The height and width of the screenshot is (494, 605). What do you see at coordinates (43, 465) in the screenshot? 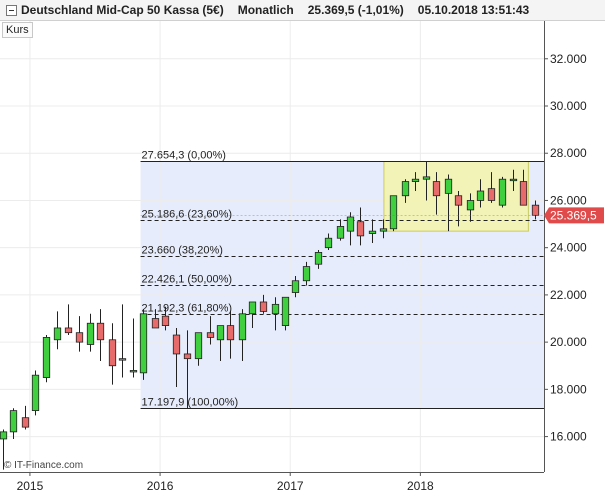
I see `watermark: © IT-Finance.com` at bounding box center [43, 465].